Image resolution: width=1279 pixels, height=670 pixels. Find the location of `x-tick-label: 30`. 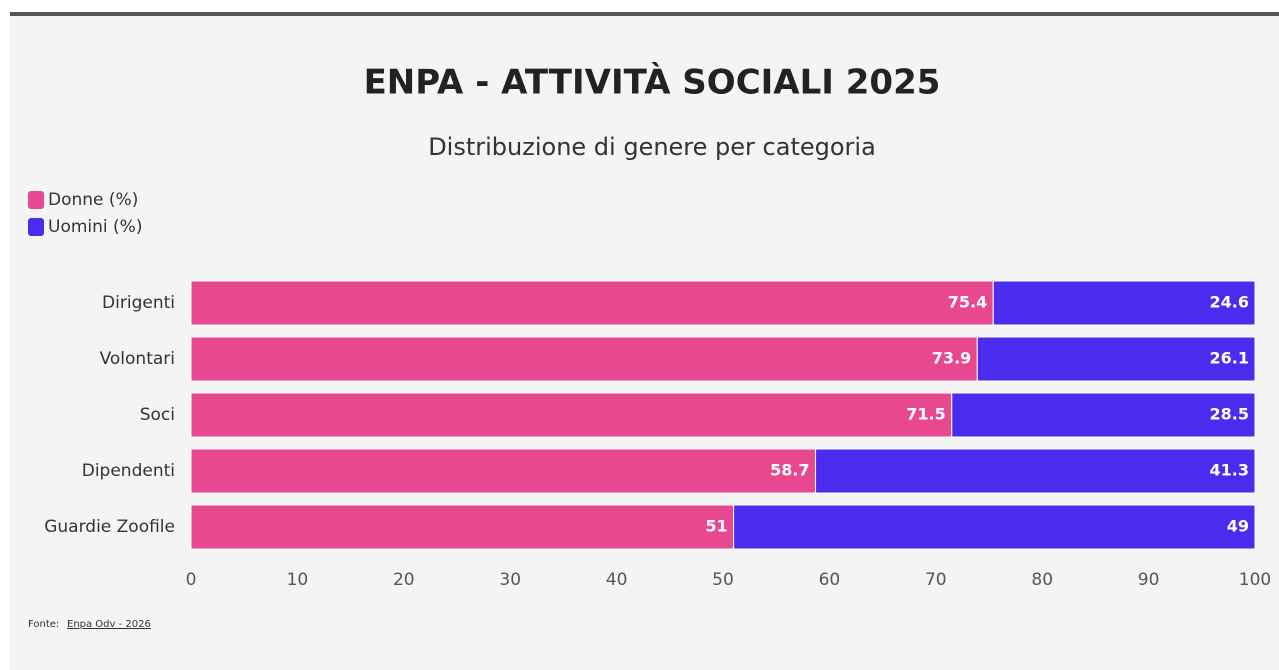

x-tick-label: 30 is located at coordinates (510, 580).